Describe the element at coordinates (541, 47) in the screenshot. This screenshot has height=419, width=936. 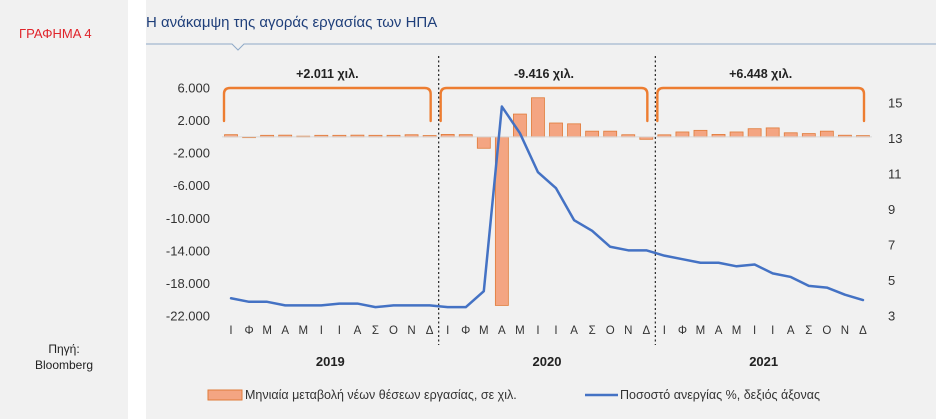
I see `title-underline` at that location.